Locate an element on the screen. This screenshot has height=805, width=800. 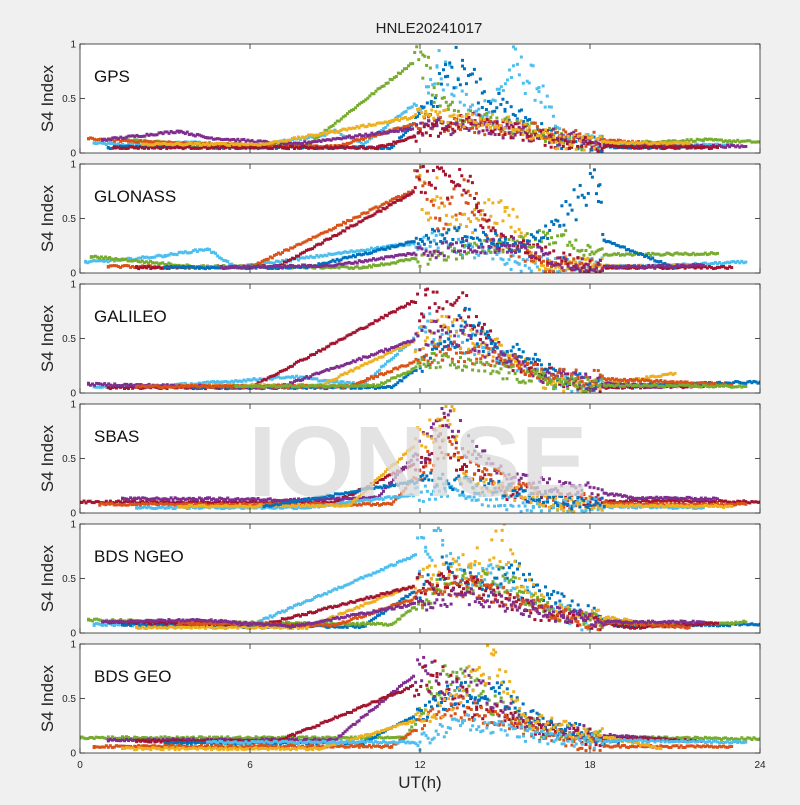
panel-label: GPS is located at coordinates (112, 76).